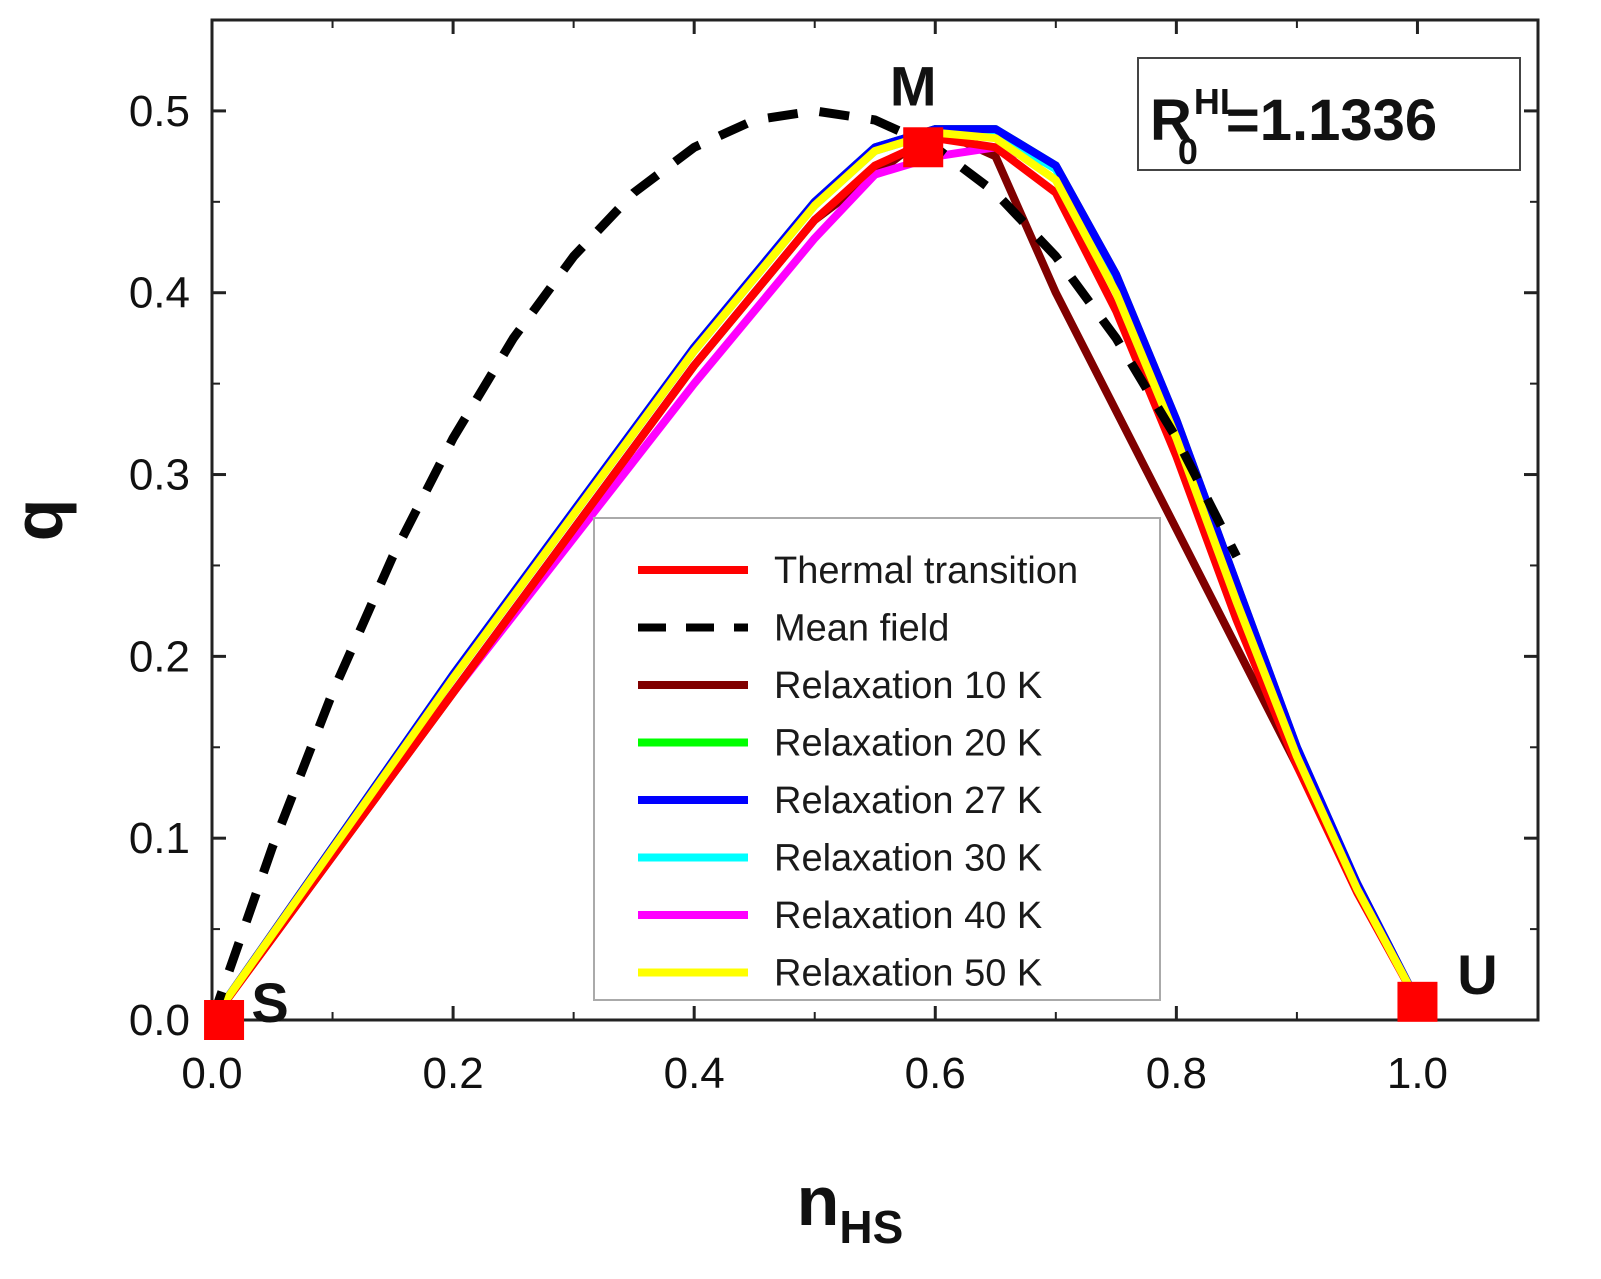 The image size is (1601, 1279). I want to click on legend-frame, so click(877, 759).